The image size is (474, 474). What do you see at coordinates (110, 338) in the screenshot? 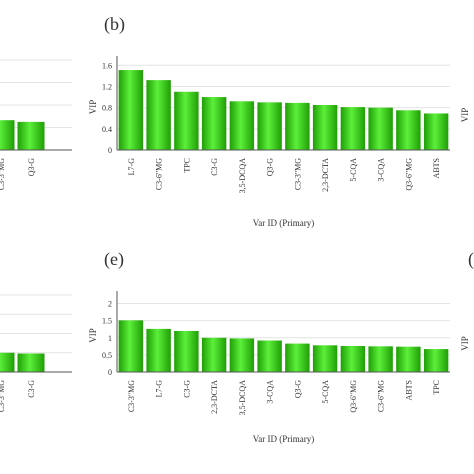
I see `y-tick-label: 1` at bounding box center [110, 338].